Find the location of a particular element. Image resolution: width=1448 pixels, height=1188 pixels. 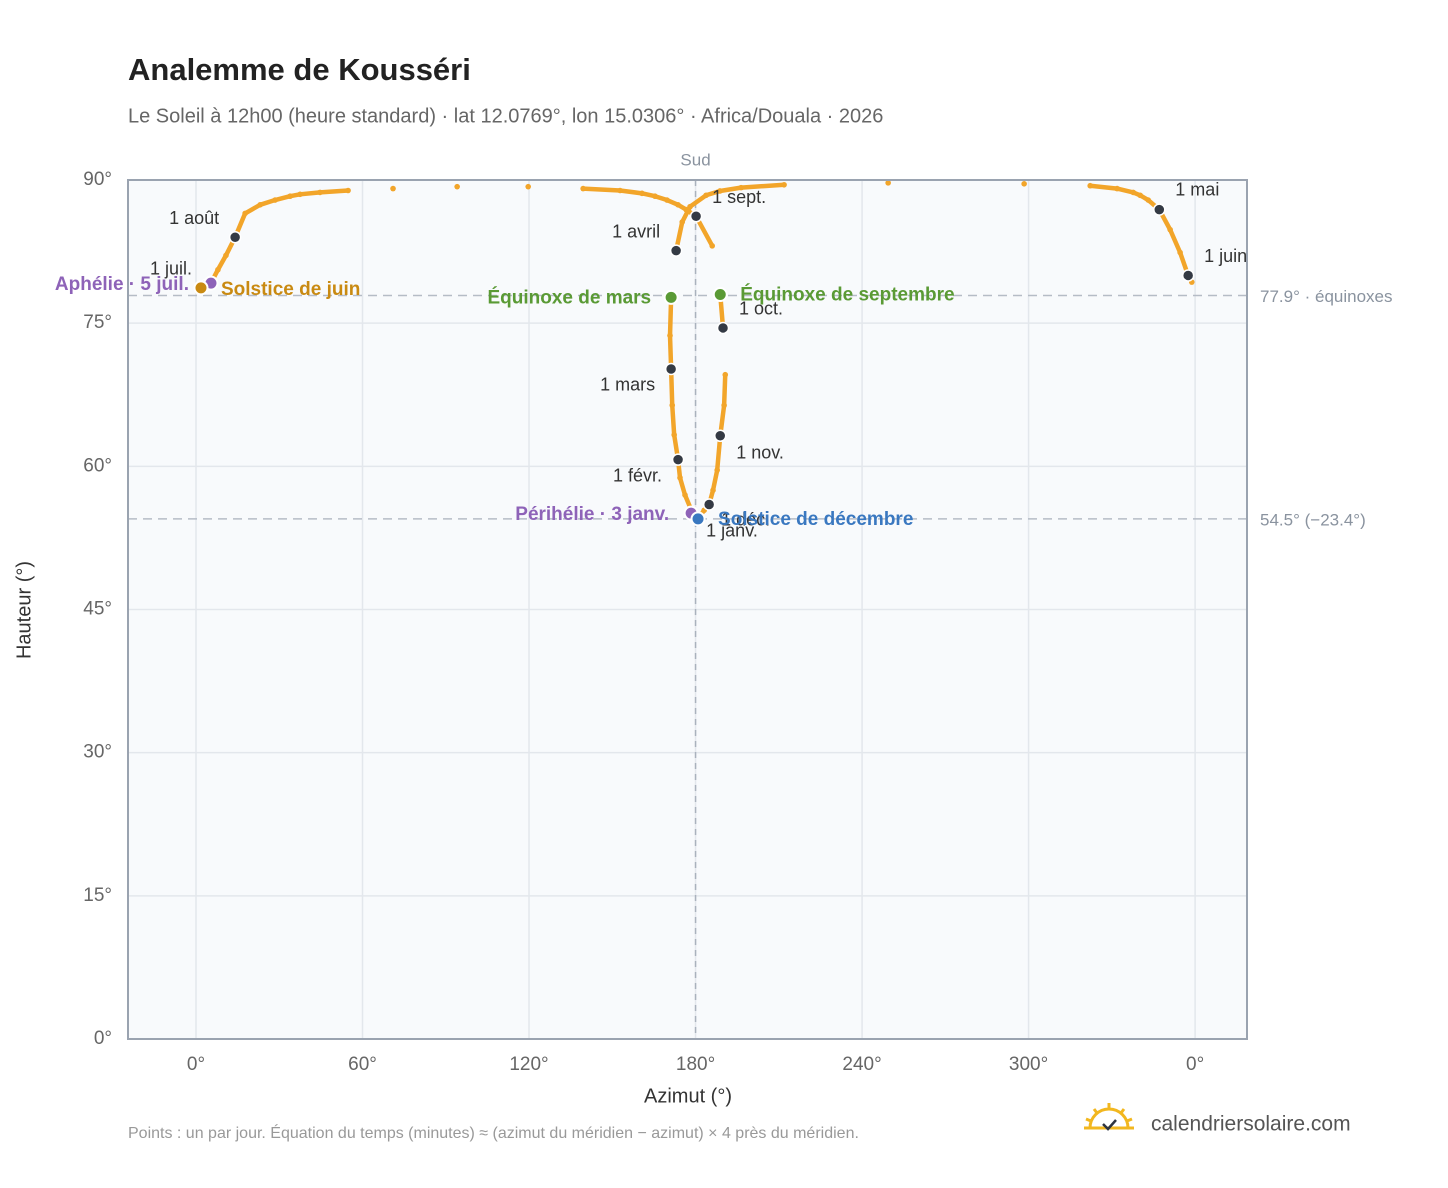

month-label: 1 mars is located at coordinates (627, 385).